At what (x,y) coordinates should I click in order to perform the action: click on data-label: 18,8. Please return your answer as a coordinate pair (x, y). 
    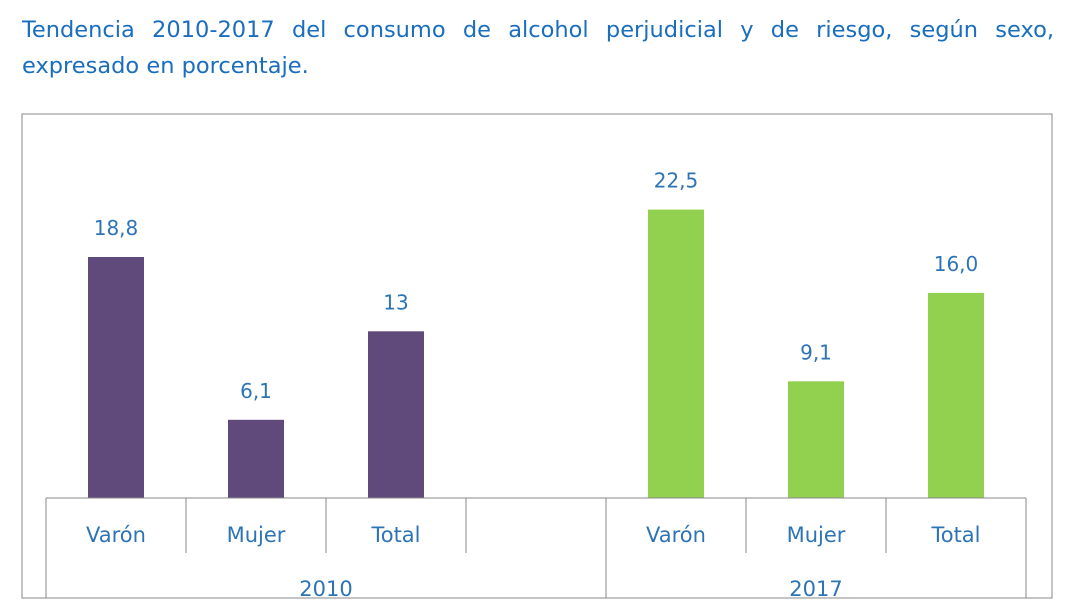
    Looking at the image, I should click on (116, 228).